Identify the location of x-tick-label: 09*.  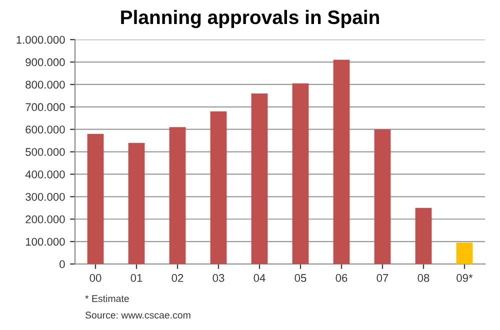
(464, 278).